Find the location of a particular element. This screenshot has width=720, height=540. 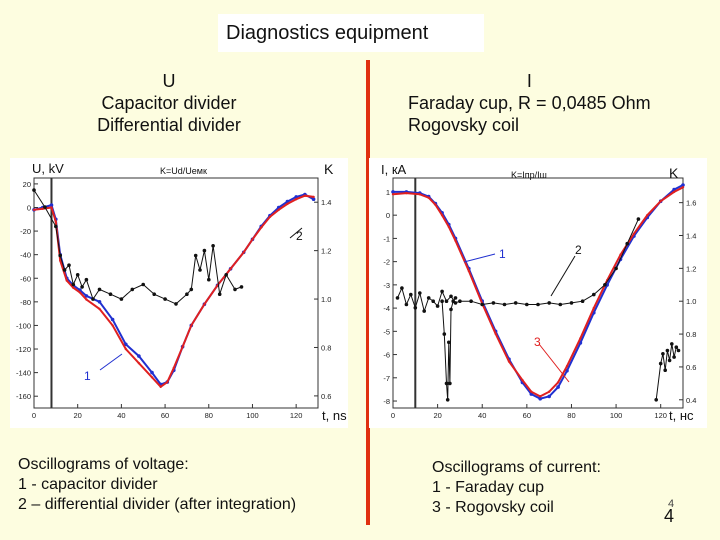

y-axis-label: I, кА is located at coordinates (394, 169).